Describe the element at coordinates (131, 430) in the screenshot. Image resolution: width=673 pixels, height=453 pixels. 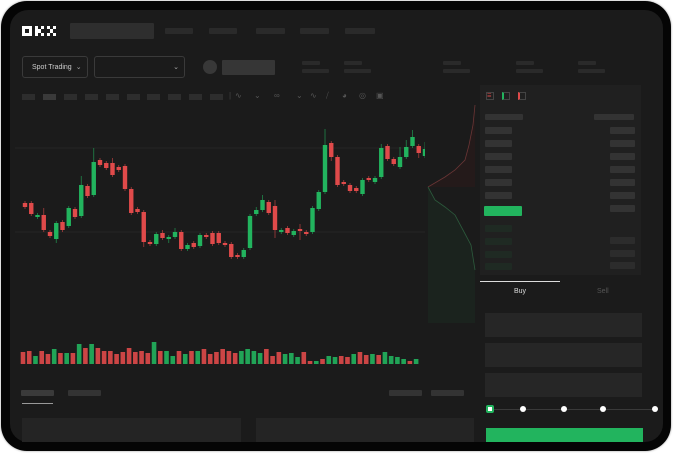
I see `bottom-panel-left` at that location.